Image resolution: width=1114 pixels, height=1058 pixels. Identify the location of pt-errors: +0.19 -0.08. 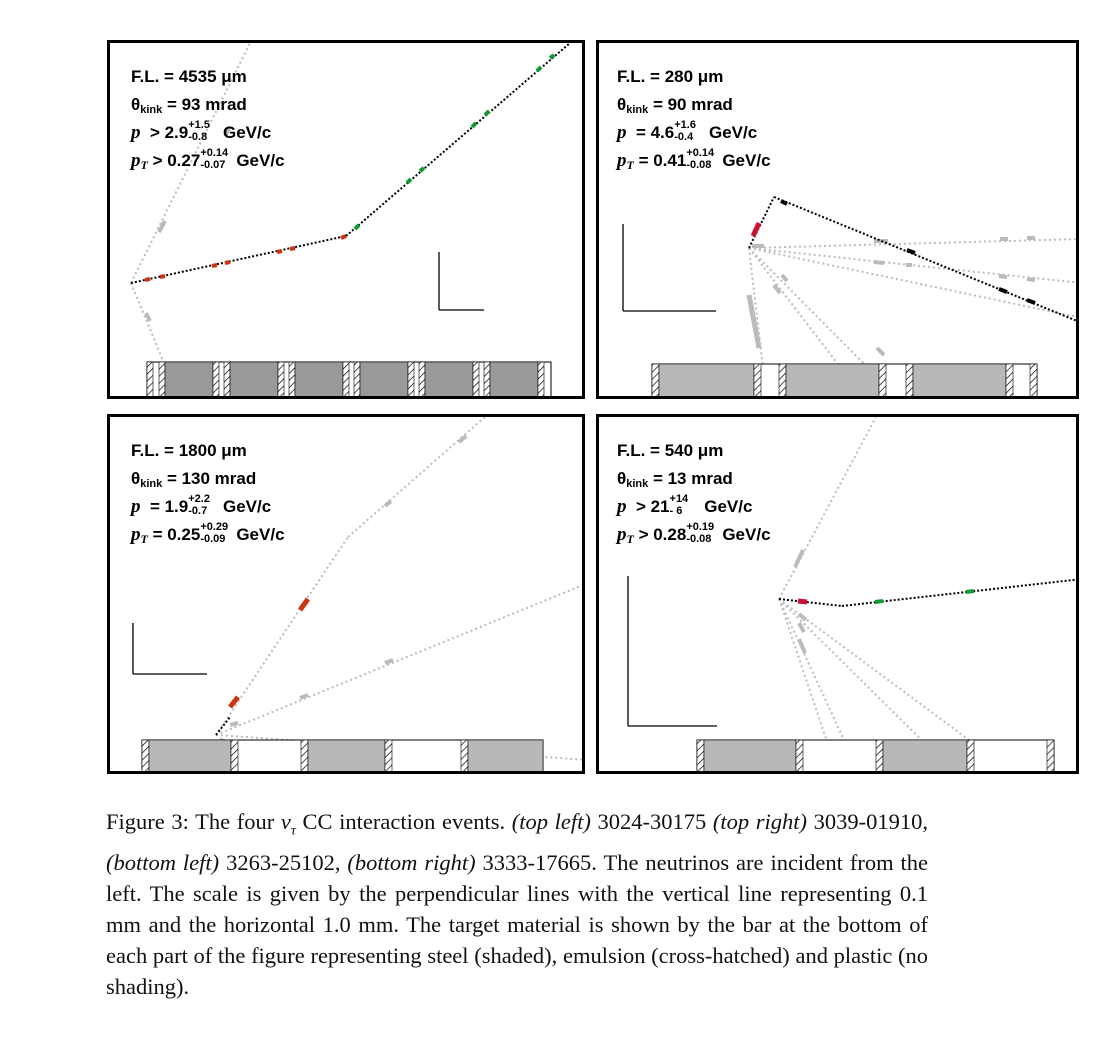
(704, 534).